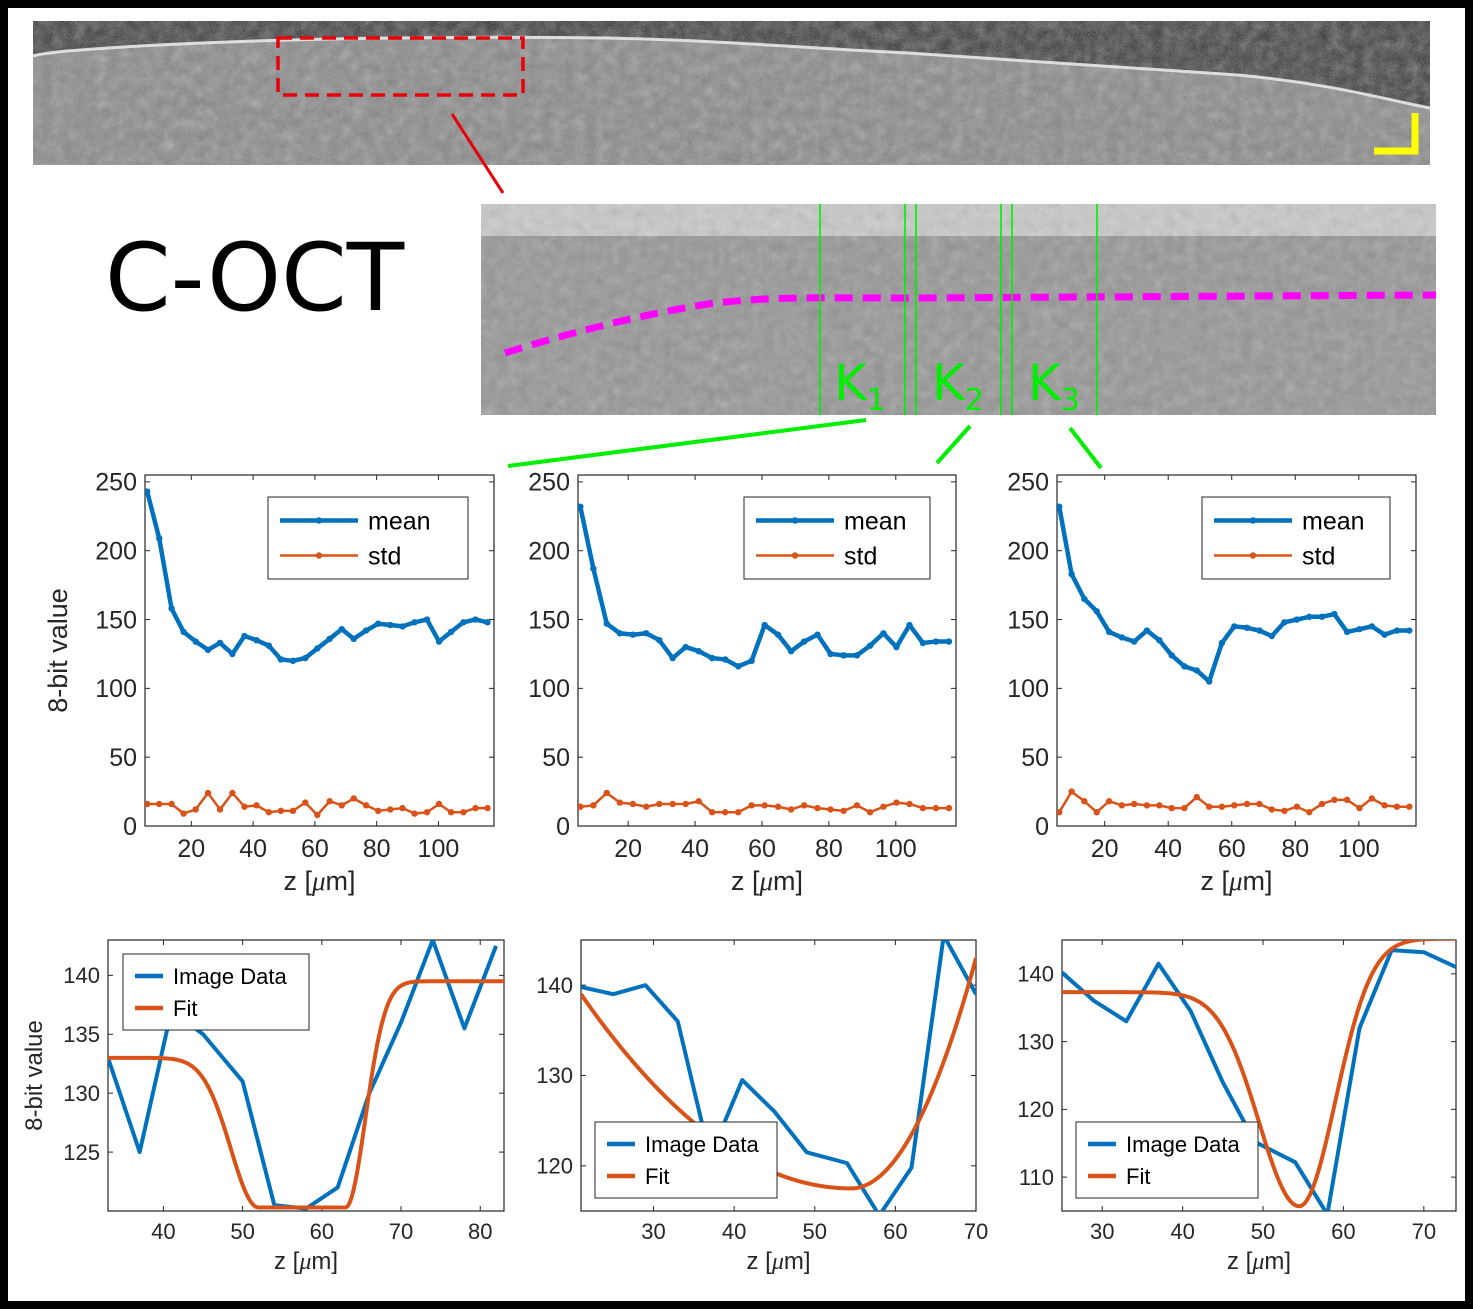 Image resolution: width=1473 pixels, height=1309 pixels. Describe the element at coordinates (341, 881) in the screenshot. I see `x-axis-label-post: m]` at that location.